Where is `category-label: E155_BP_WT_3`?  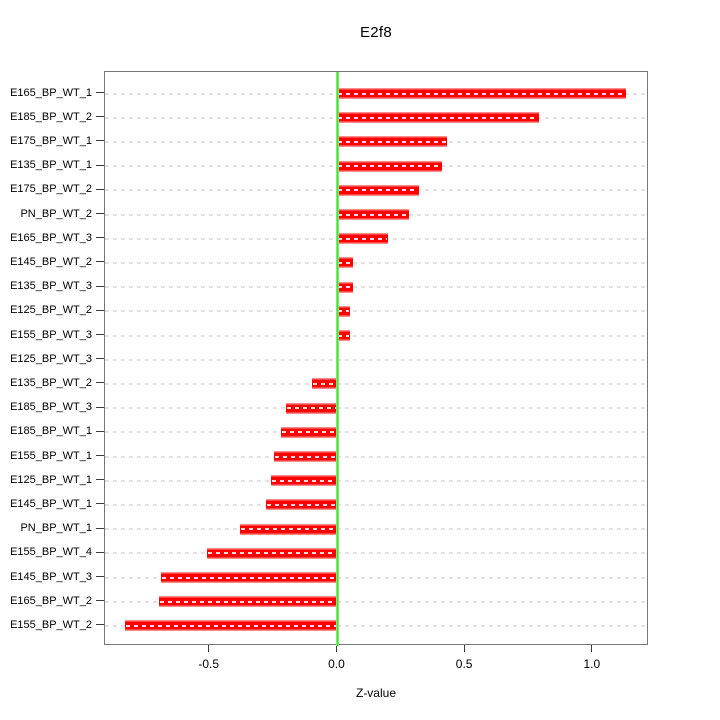
category-label: E155_BP_WT_3 is located at coordinates (51, 334).